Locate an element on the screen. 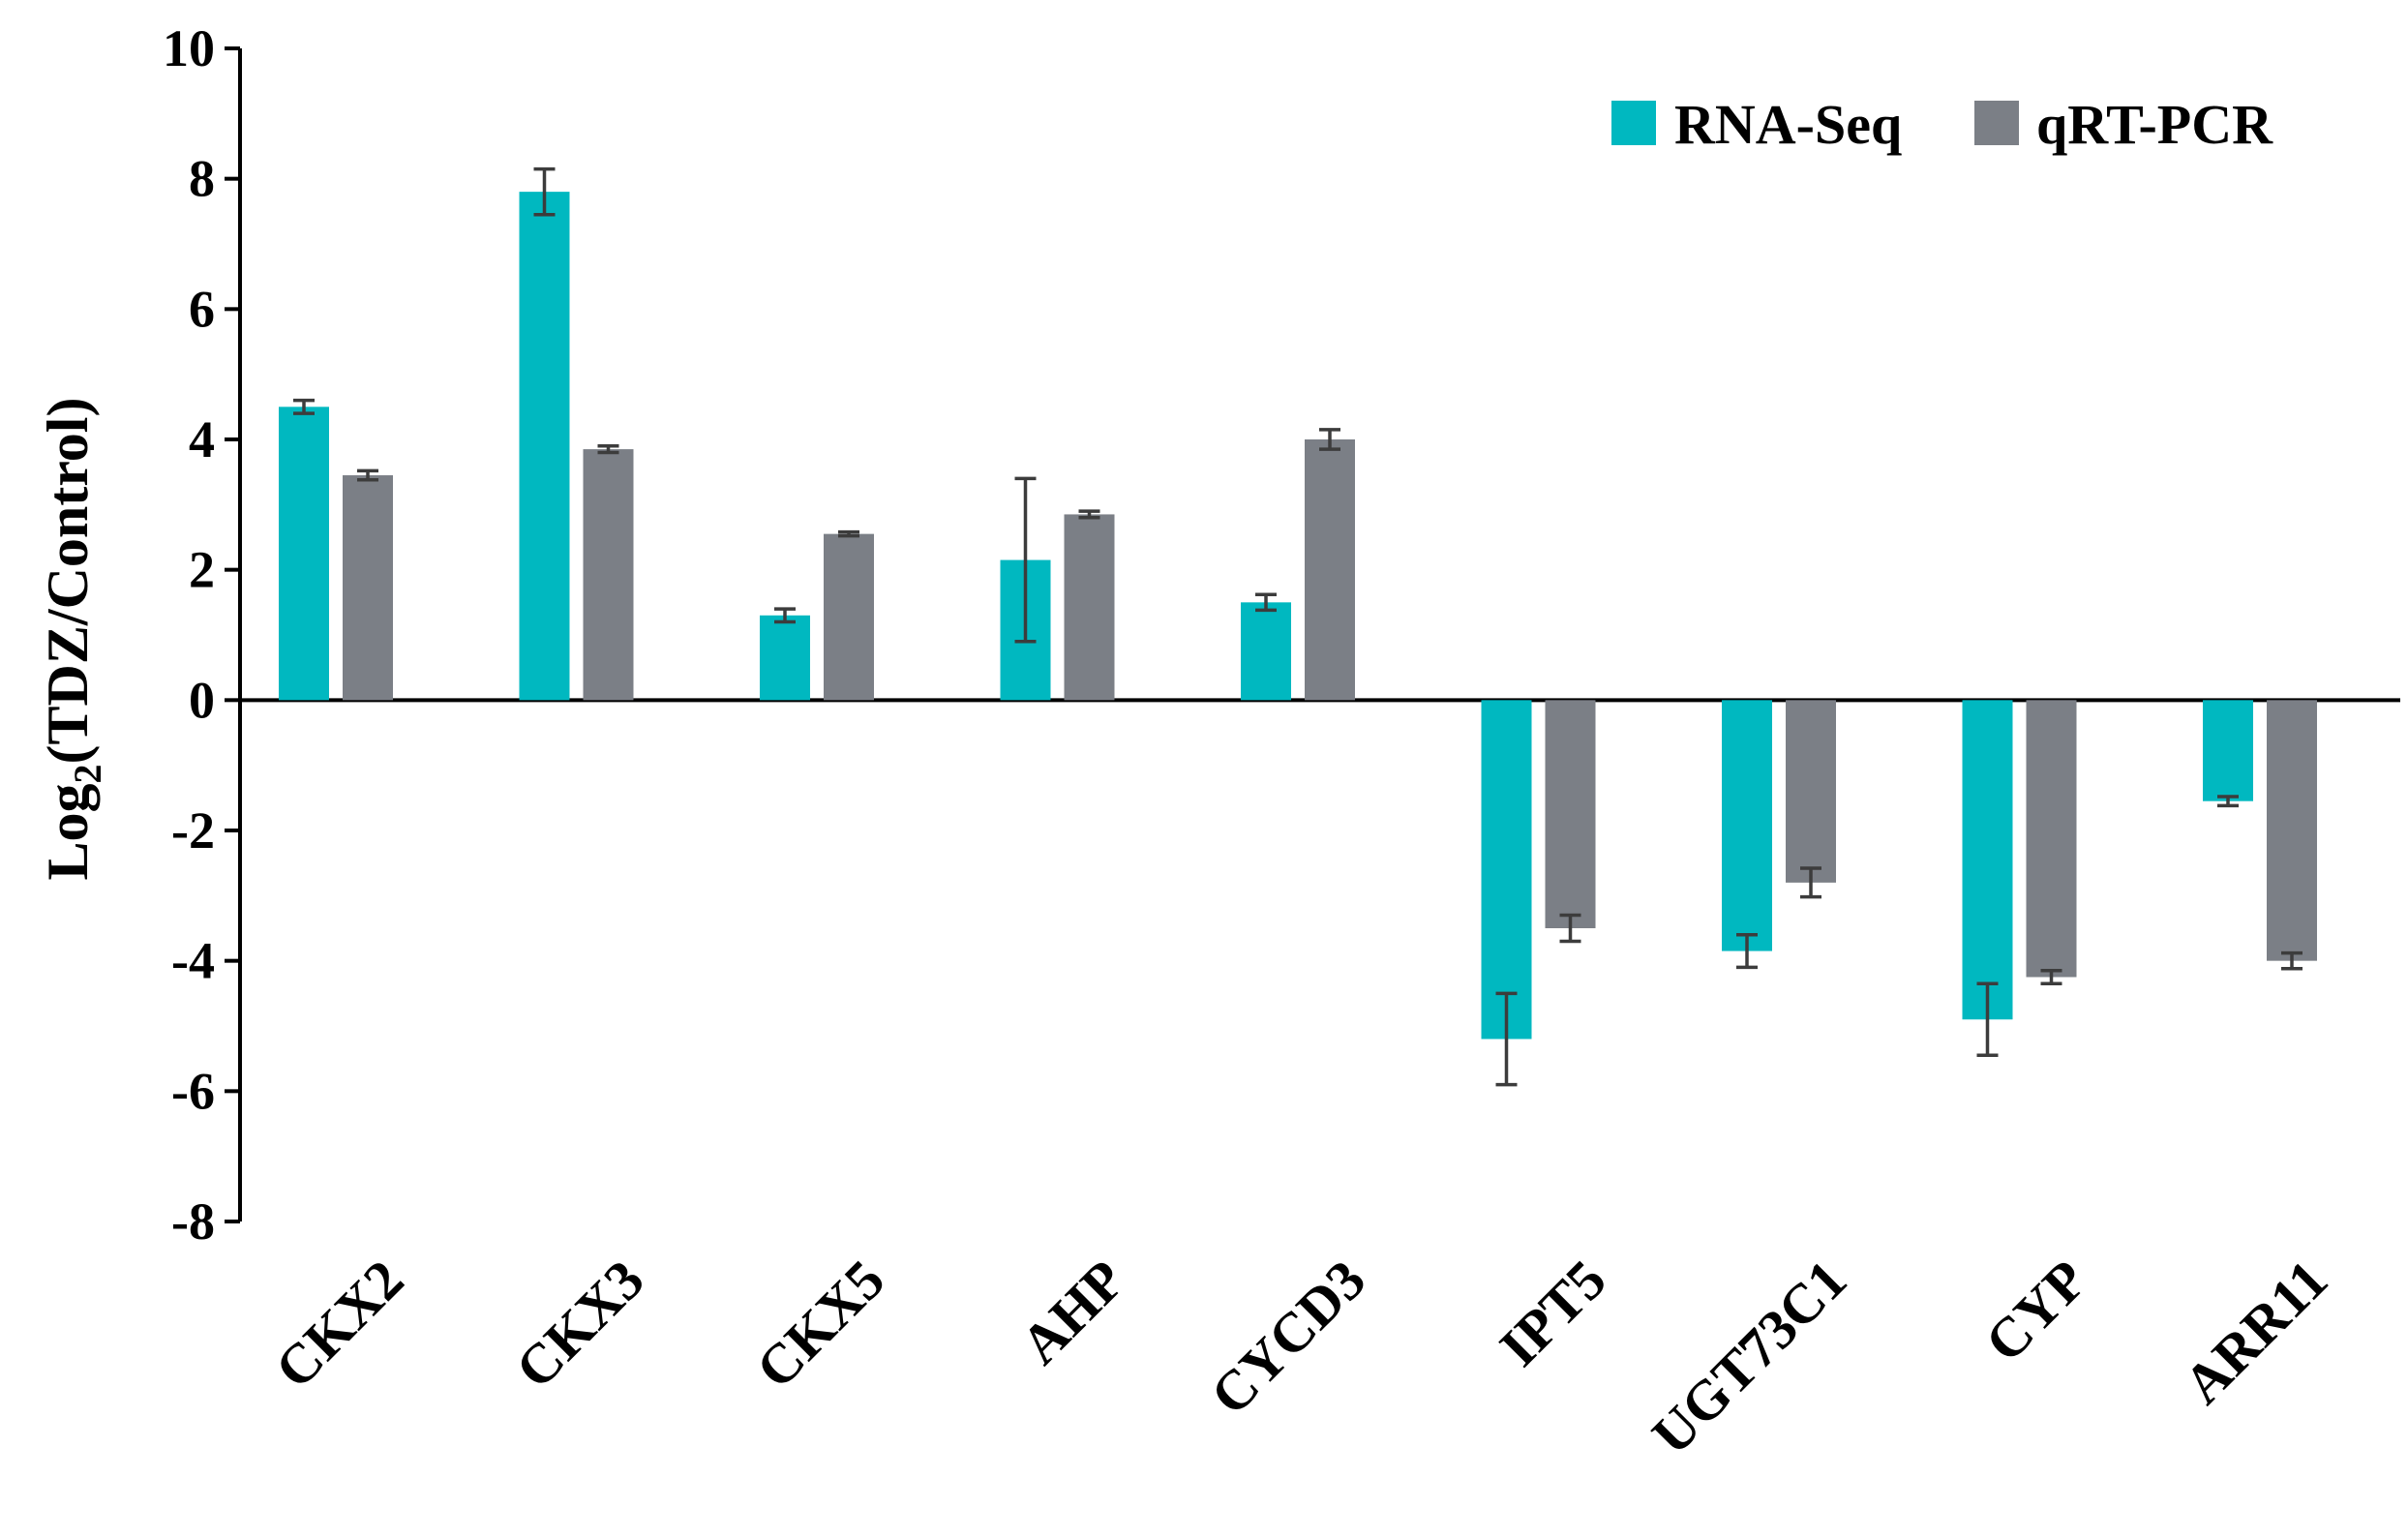 The image size is (2408, 1538). y-tick-label: 6 is located at coordinates (202, 309).